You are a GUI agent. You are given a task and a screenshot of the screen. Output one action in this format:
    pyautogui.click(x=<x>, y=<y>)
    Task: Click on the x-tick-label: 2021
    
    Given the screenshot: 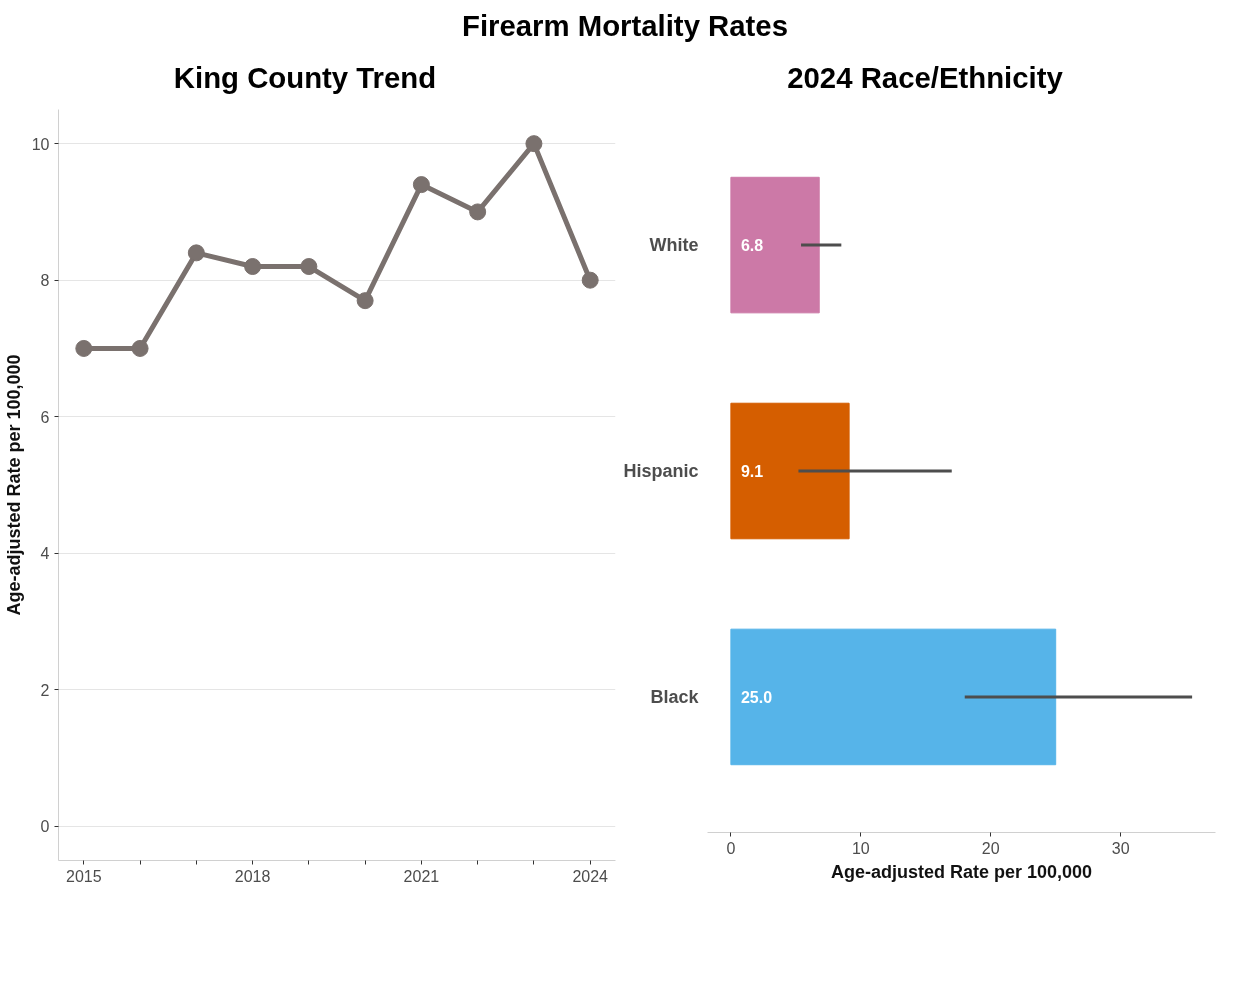 What is the action you would take?
    pyautogui.click(x=421, y=876)
    